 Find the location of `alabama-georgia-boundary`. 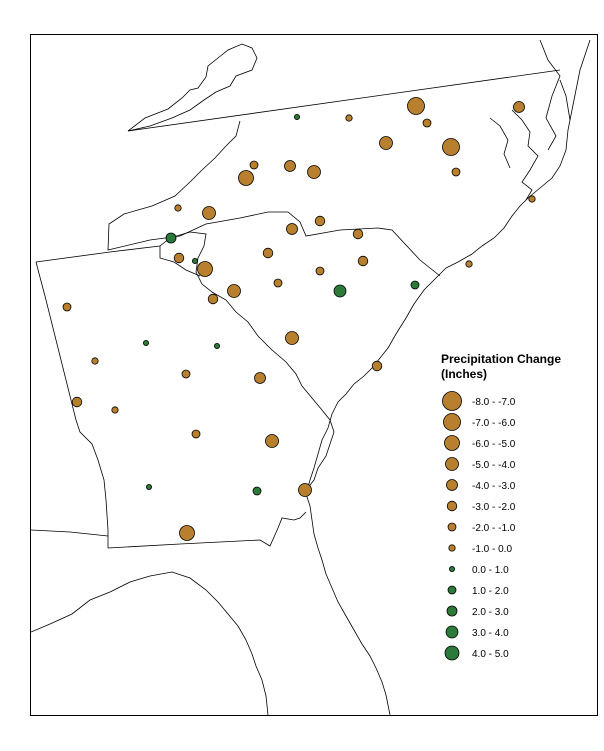

alabama-georgia-boundary is located at coordinates (72, 404).